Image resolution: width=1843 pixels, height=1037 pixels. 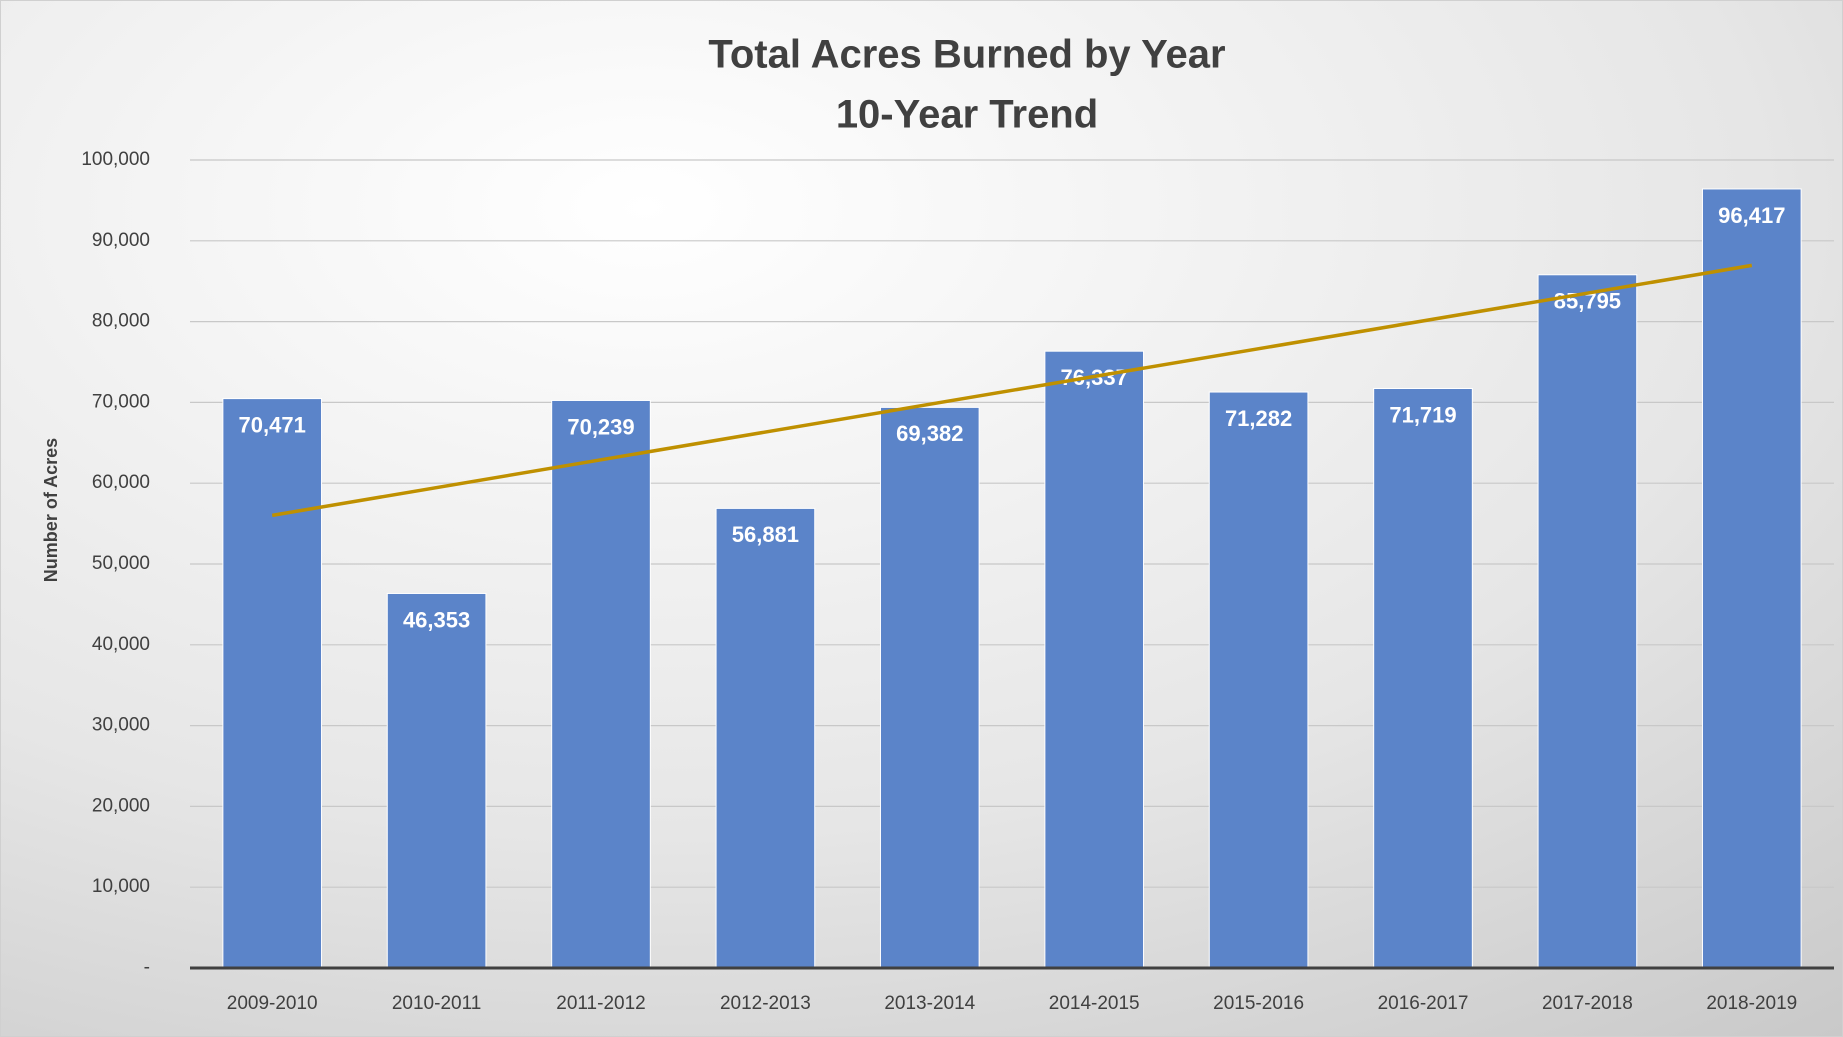 I want to click on y-tick-label: 40,000, so click(x=121, y=644).